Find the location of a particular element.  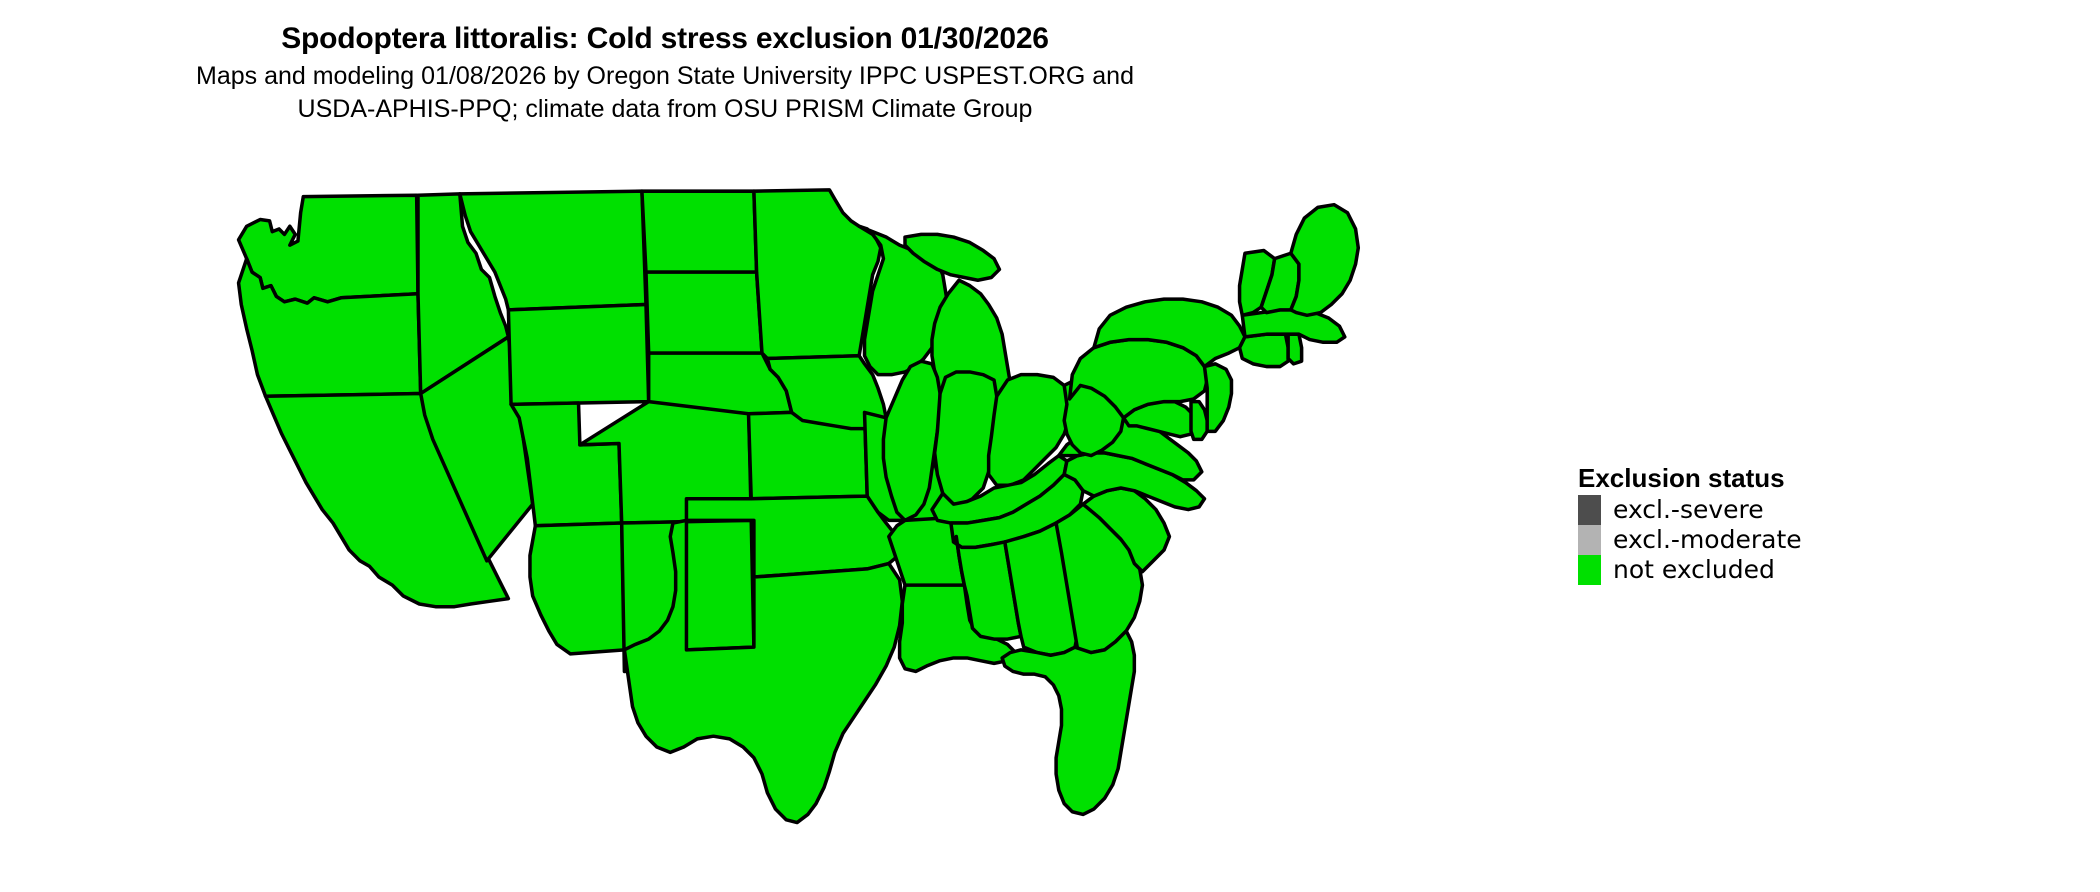

state-texas is located at coordinates (763, 671).